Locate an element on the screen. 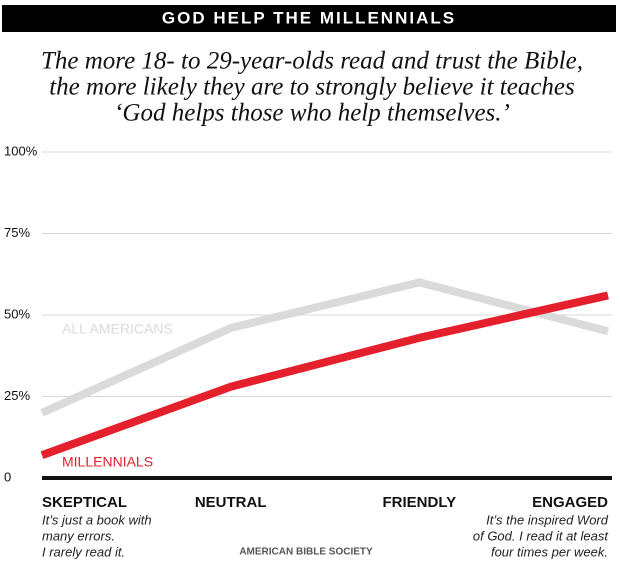 This screenshot has width=620, height=569. y-tick-label: 25% is located at coordinates (17, 395).